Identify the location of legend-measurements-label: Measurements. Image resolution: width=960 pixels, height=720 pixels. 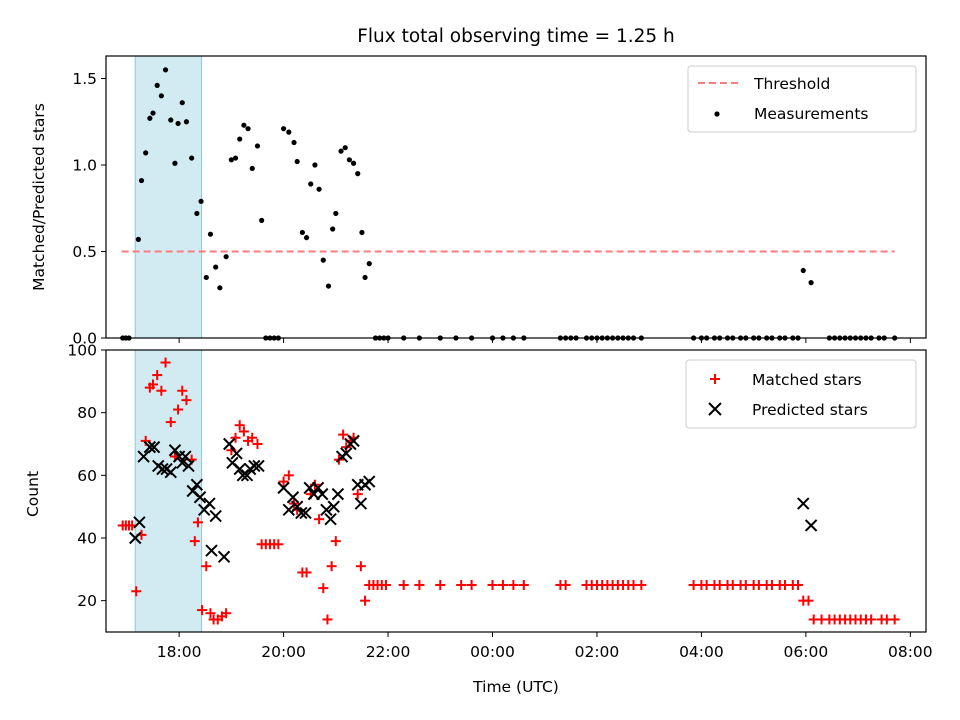
(811, 114).